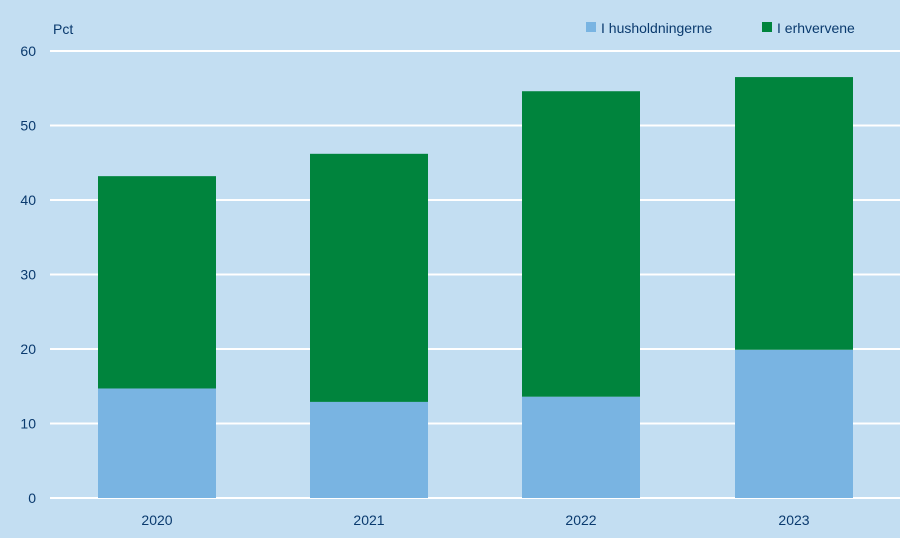 This screenshot has width=900, height=538. What do you see at coordinates (157, 282) in the screenshot?
I see `bar-business-2020` at bounding box center [157, 282].